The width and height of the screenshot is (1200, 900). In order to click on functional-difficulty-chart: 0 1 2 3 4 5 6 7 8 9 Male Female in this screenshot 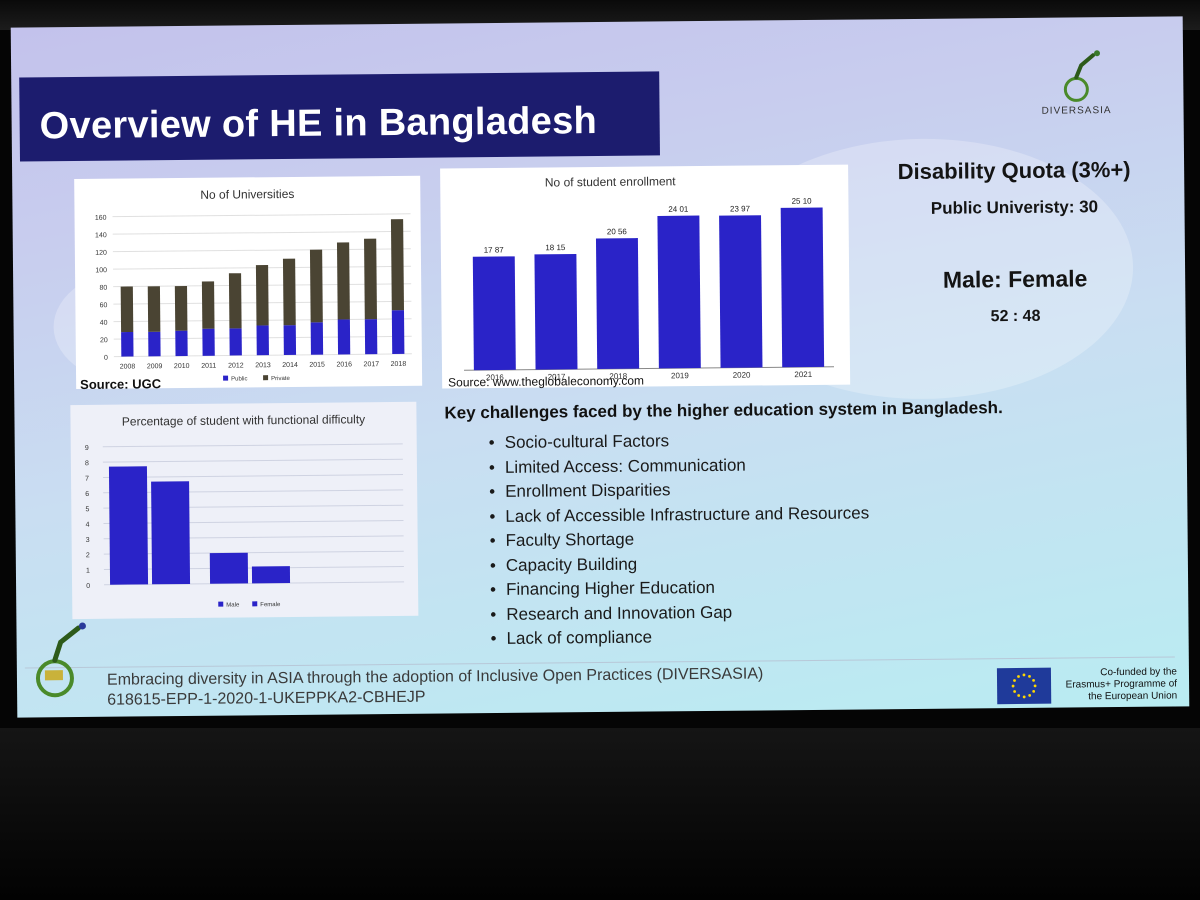, I will do `click(245, 526)`.